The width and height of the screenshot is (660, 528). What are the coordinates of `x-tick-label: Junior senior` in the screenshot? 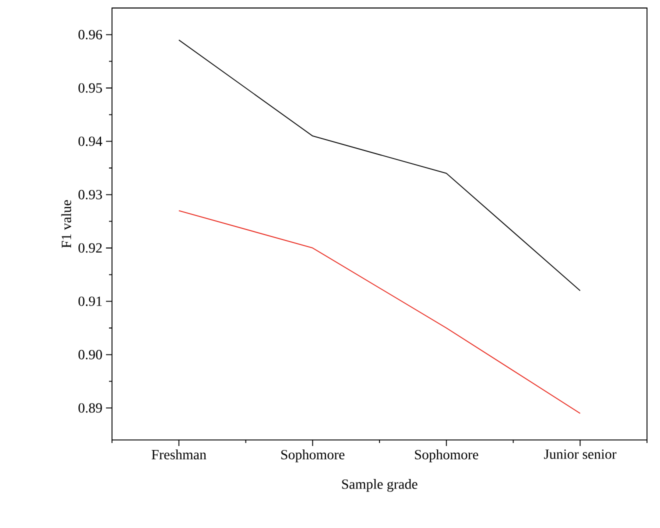 It's located at (580, 454).